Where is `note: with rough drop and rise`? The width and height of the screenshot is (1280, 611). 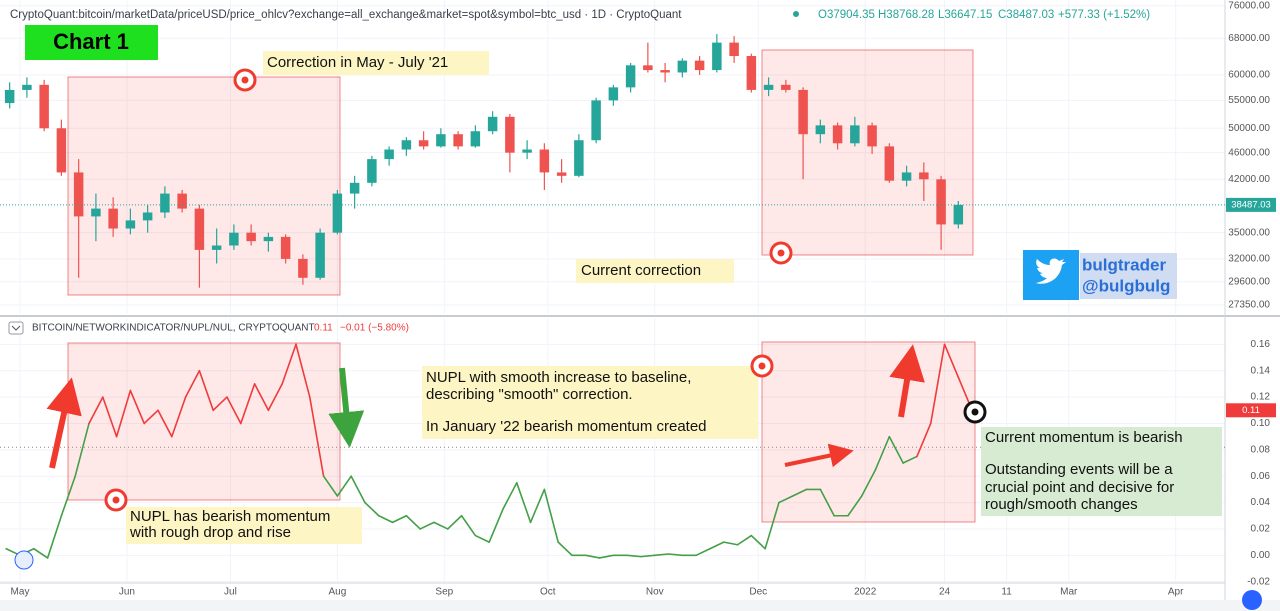 note: with rough drop and rise is located at coordinates (210, 532).